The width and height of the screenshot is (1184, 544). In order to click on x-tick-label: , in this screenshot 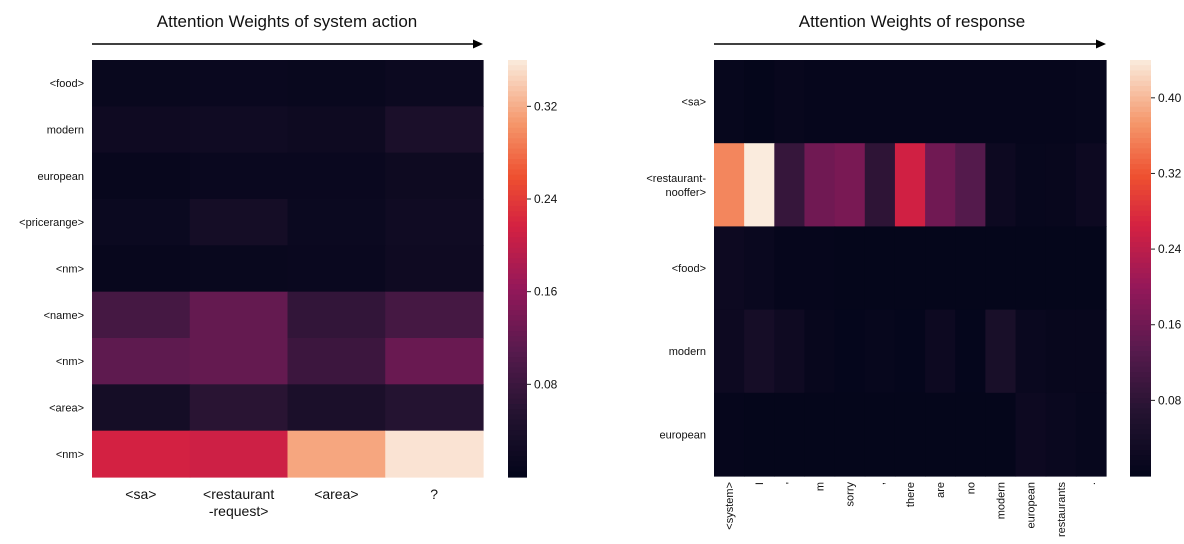, I will do `click(881, 483)`.